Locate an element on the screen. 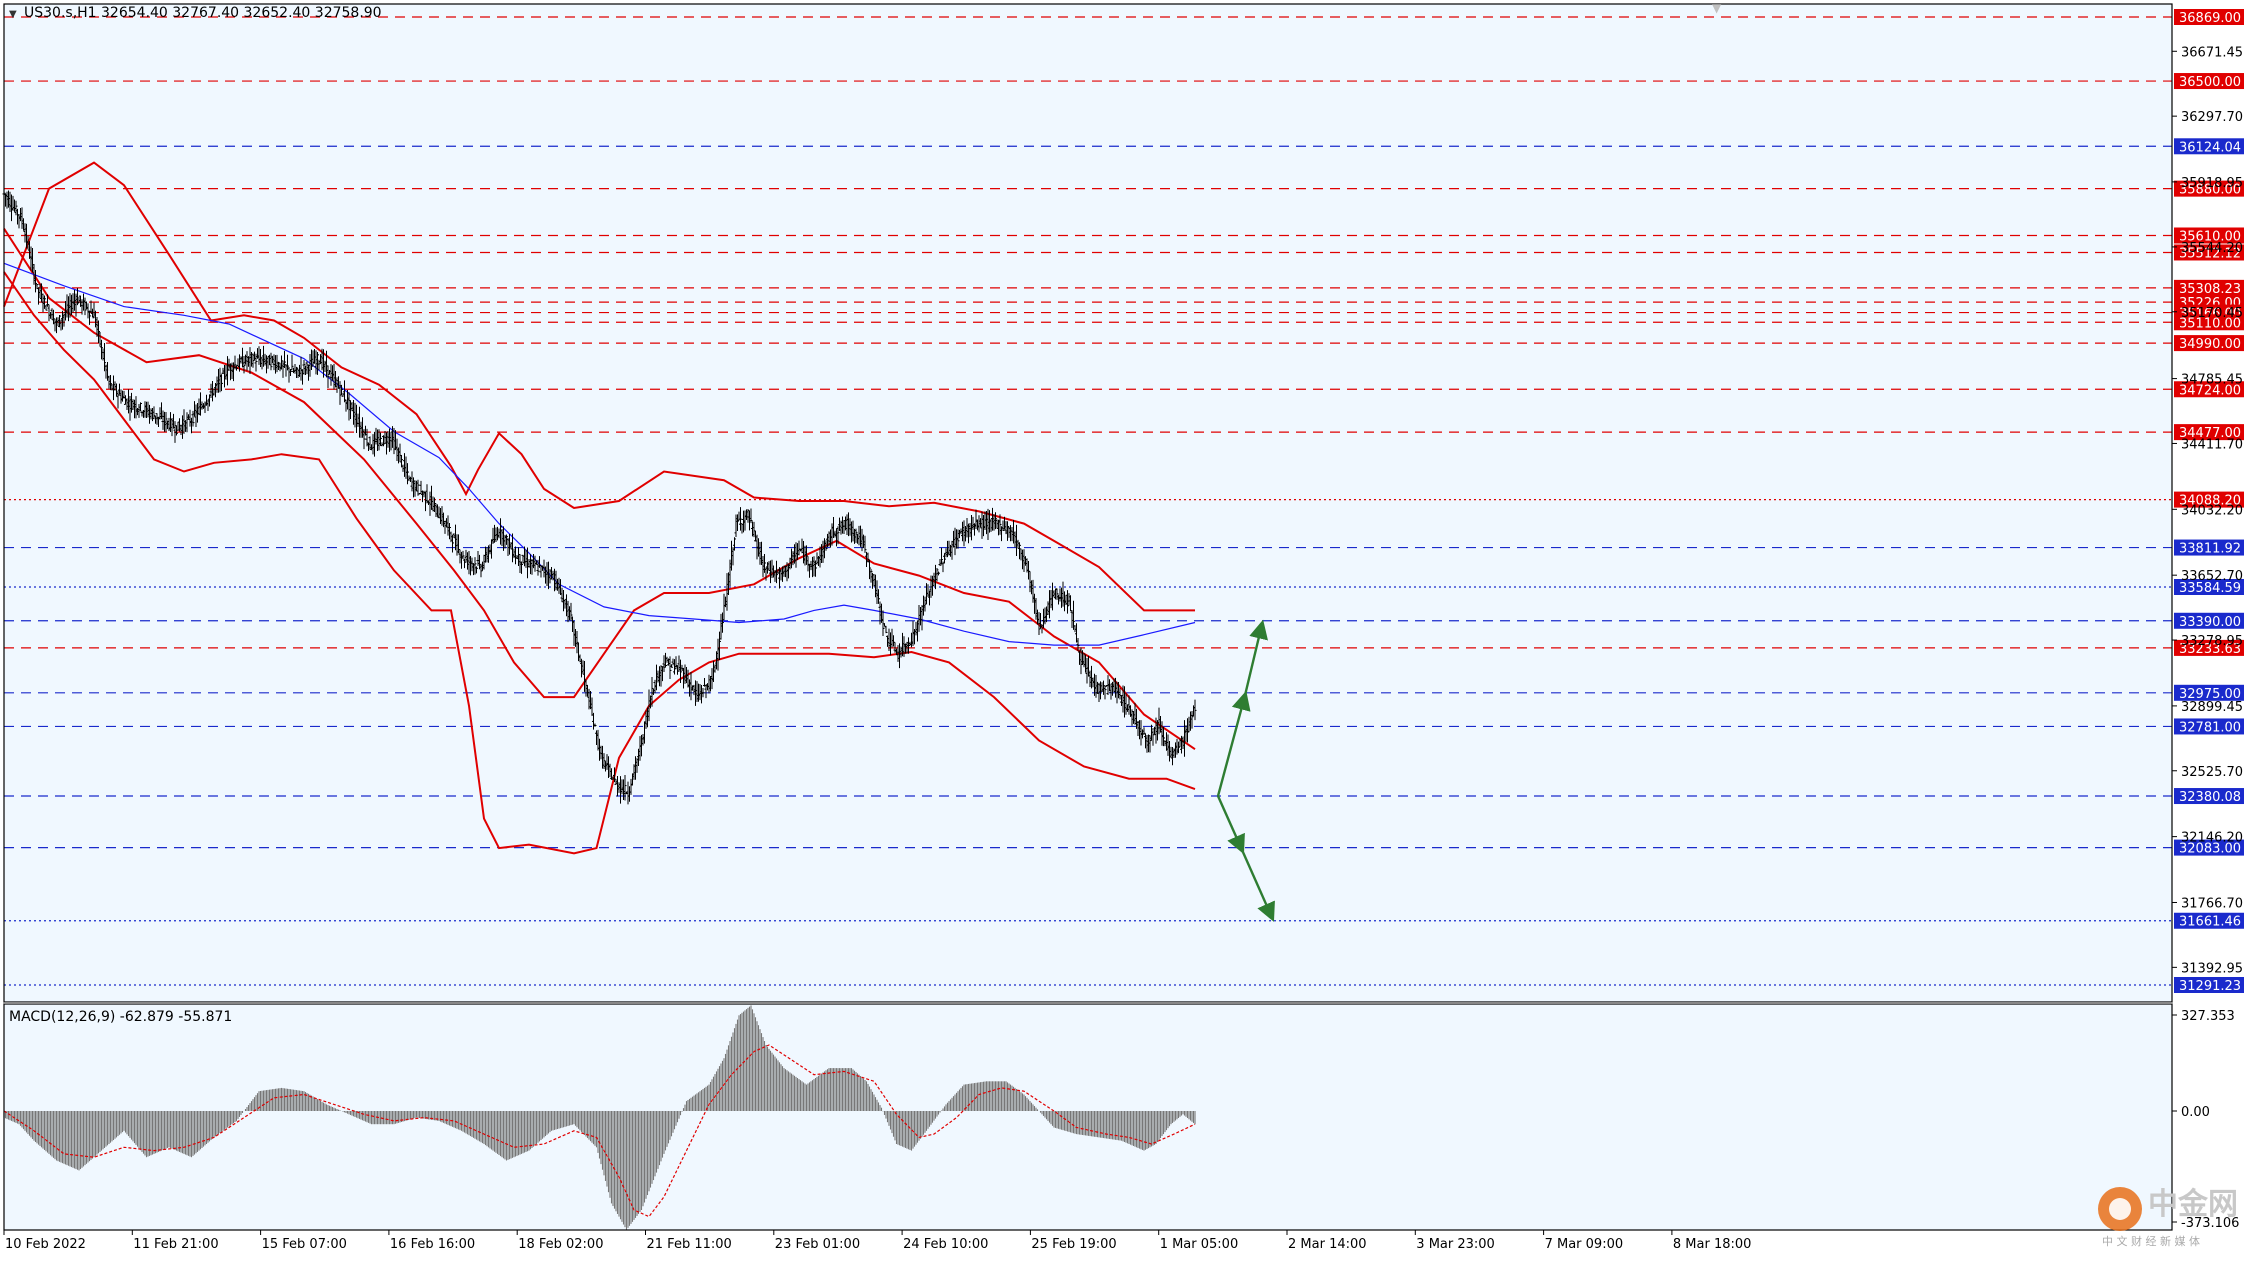  level-price-label-10: 34990.00 is located at coordinates (2210, 344).